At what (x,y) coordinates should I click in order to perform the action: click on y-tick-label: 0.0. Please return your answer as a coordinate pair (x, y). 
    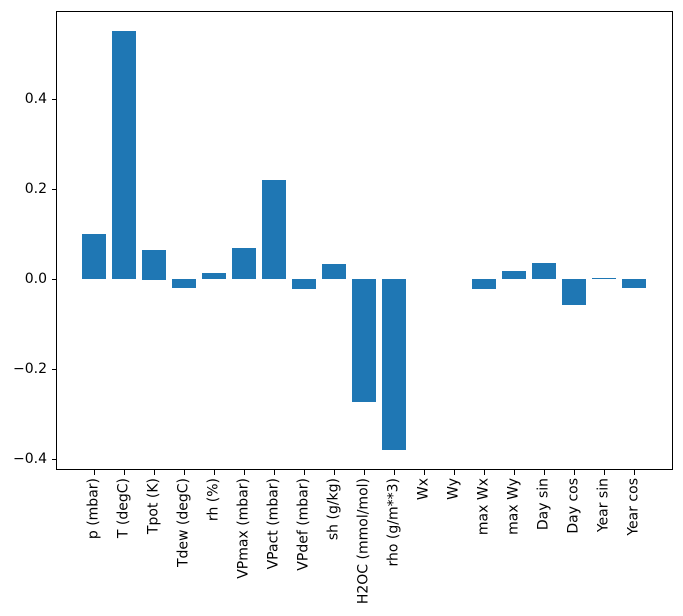
    Looking at the image, I should click on (35, 279).